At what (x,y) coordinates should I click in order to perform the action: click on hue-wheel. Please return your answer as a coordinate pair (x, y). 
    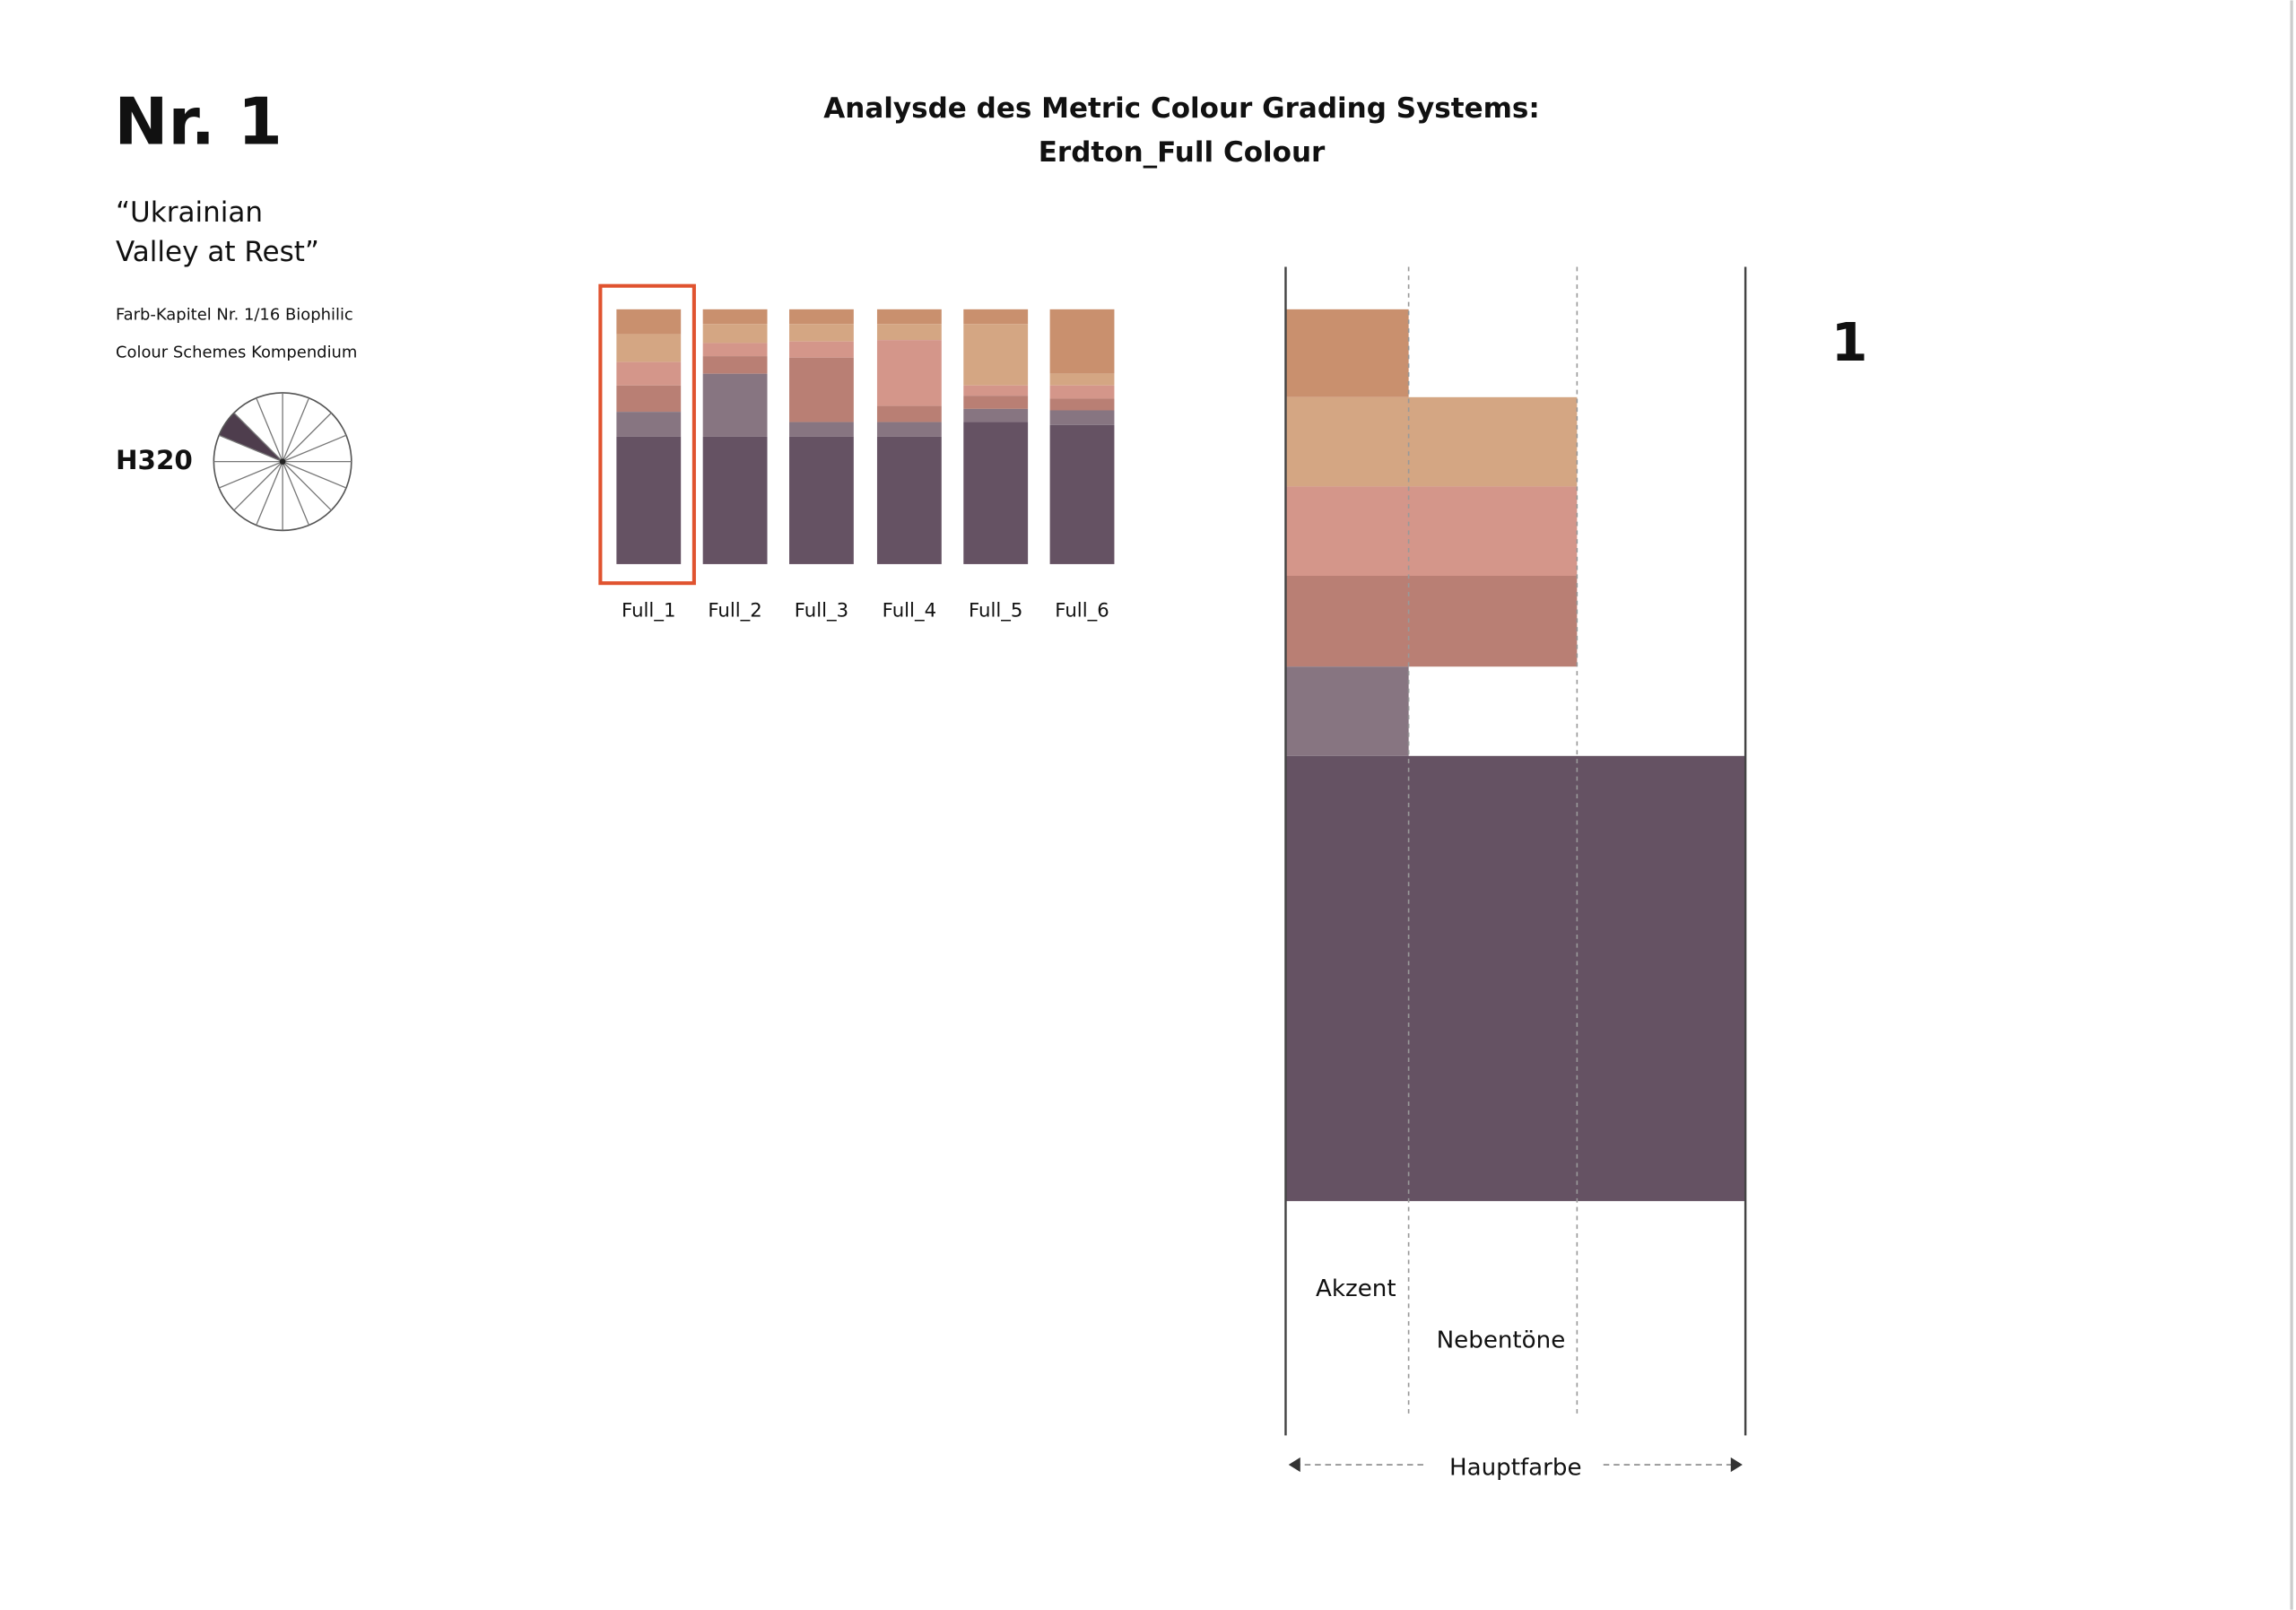
    Looking at the image, I should click on (282, 462).